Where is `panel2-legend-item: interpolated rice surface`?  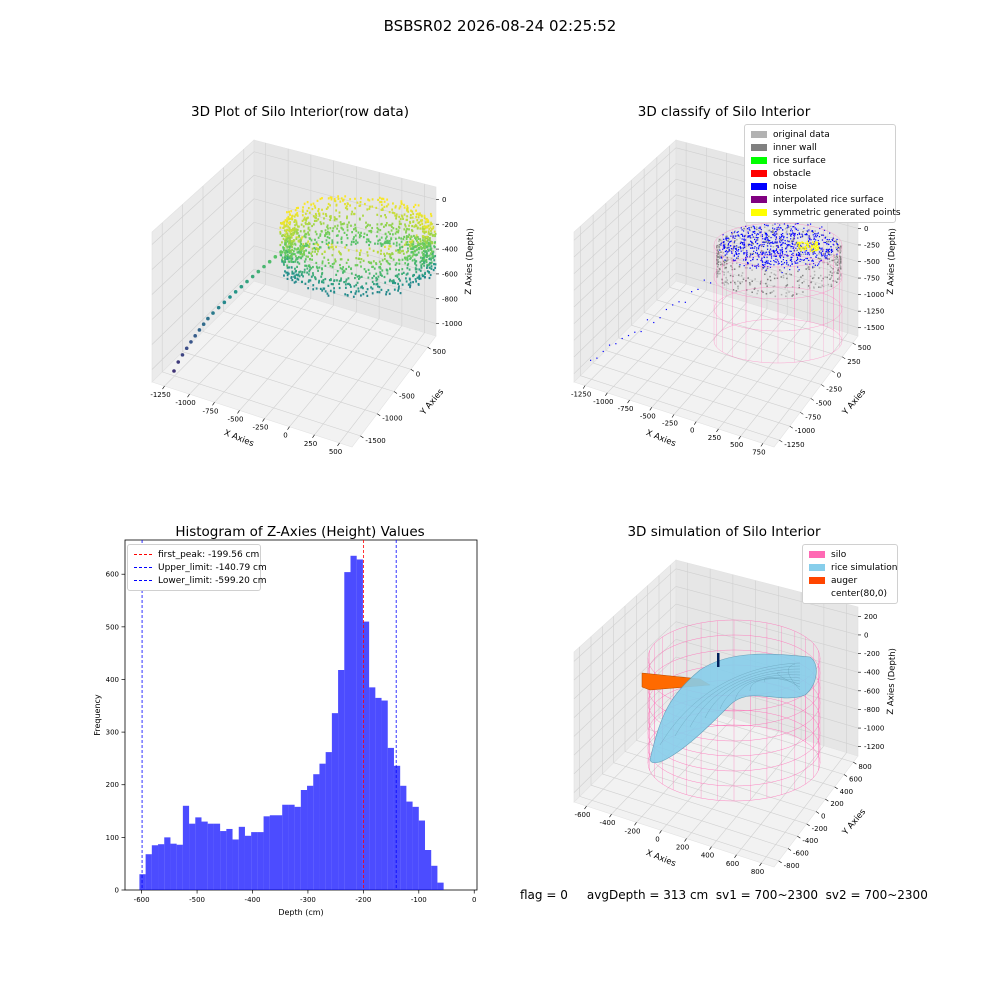
panel2-legend-item: interpolated rice surface is located at coordinates (820, 199).